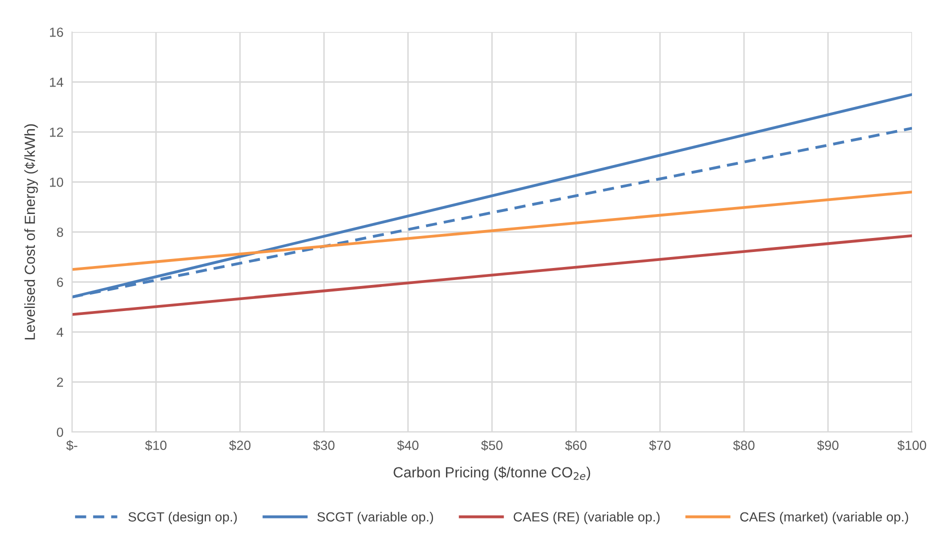 This screenshot has width=946, height=548. What do you see at coordinates (57, 182) in the screenshot?
I see `y-tick-label: 10` at bounding box center [57, 182].